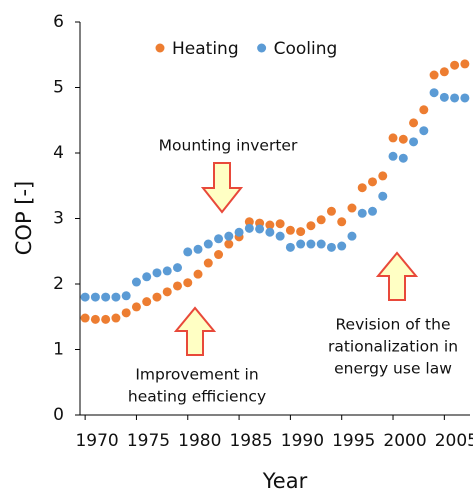 Image resolution: width=473 pixels, height=493 pixels. Describe the element at coordinates (24, 218) in the screenshot. I see `y-axis-label: COP [-]` at that location.